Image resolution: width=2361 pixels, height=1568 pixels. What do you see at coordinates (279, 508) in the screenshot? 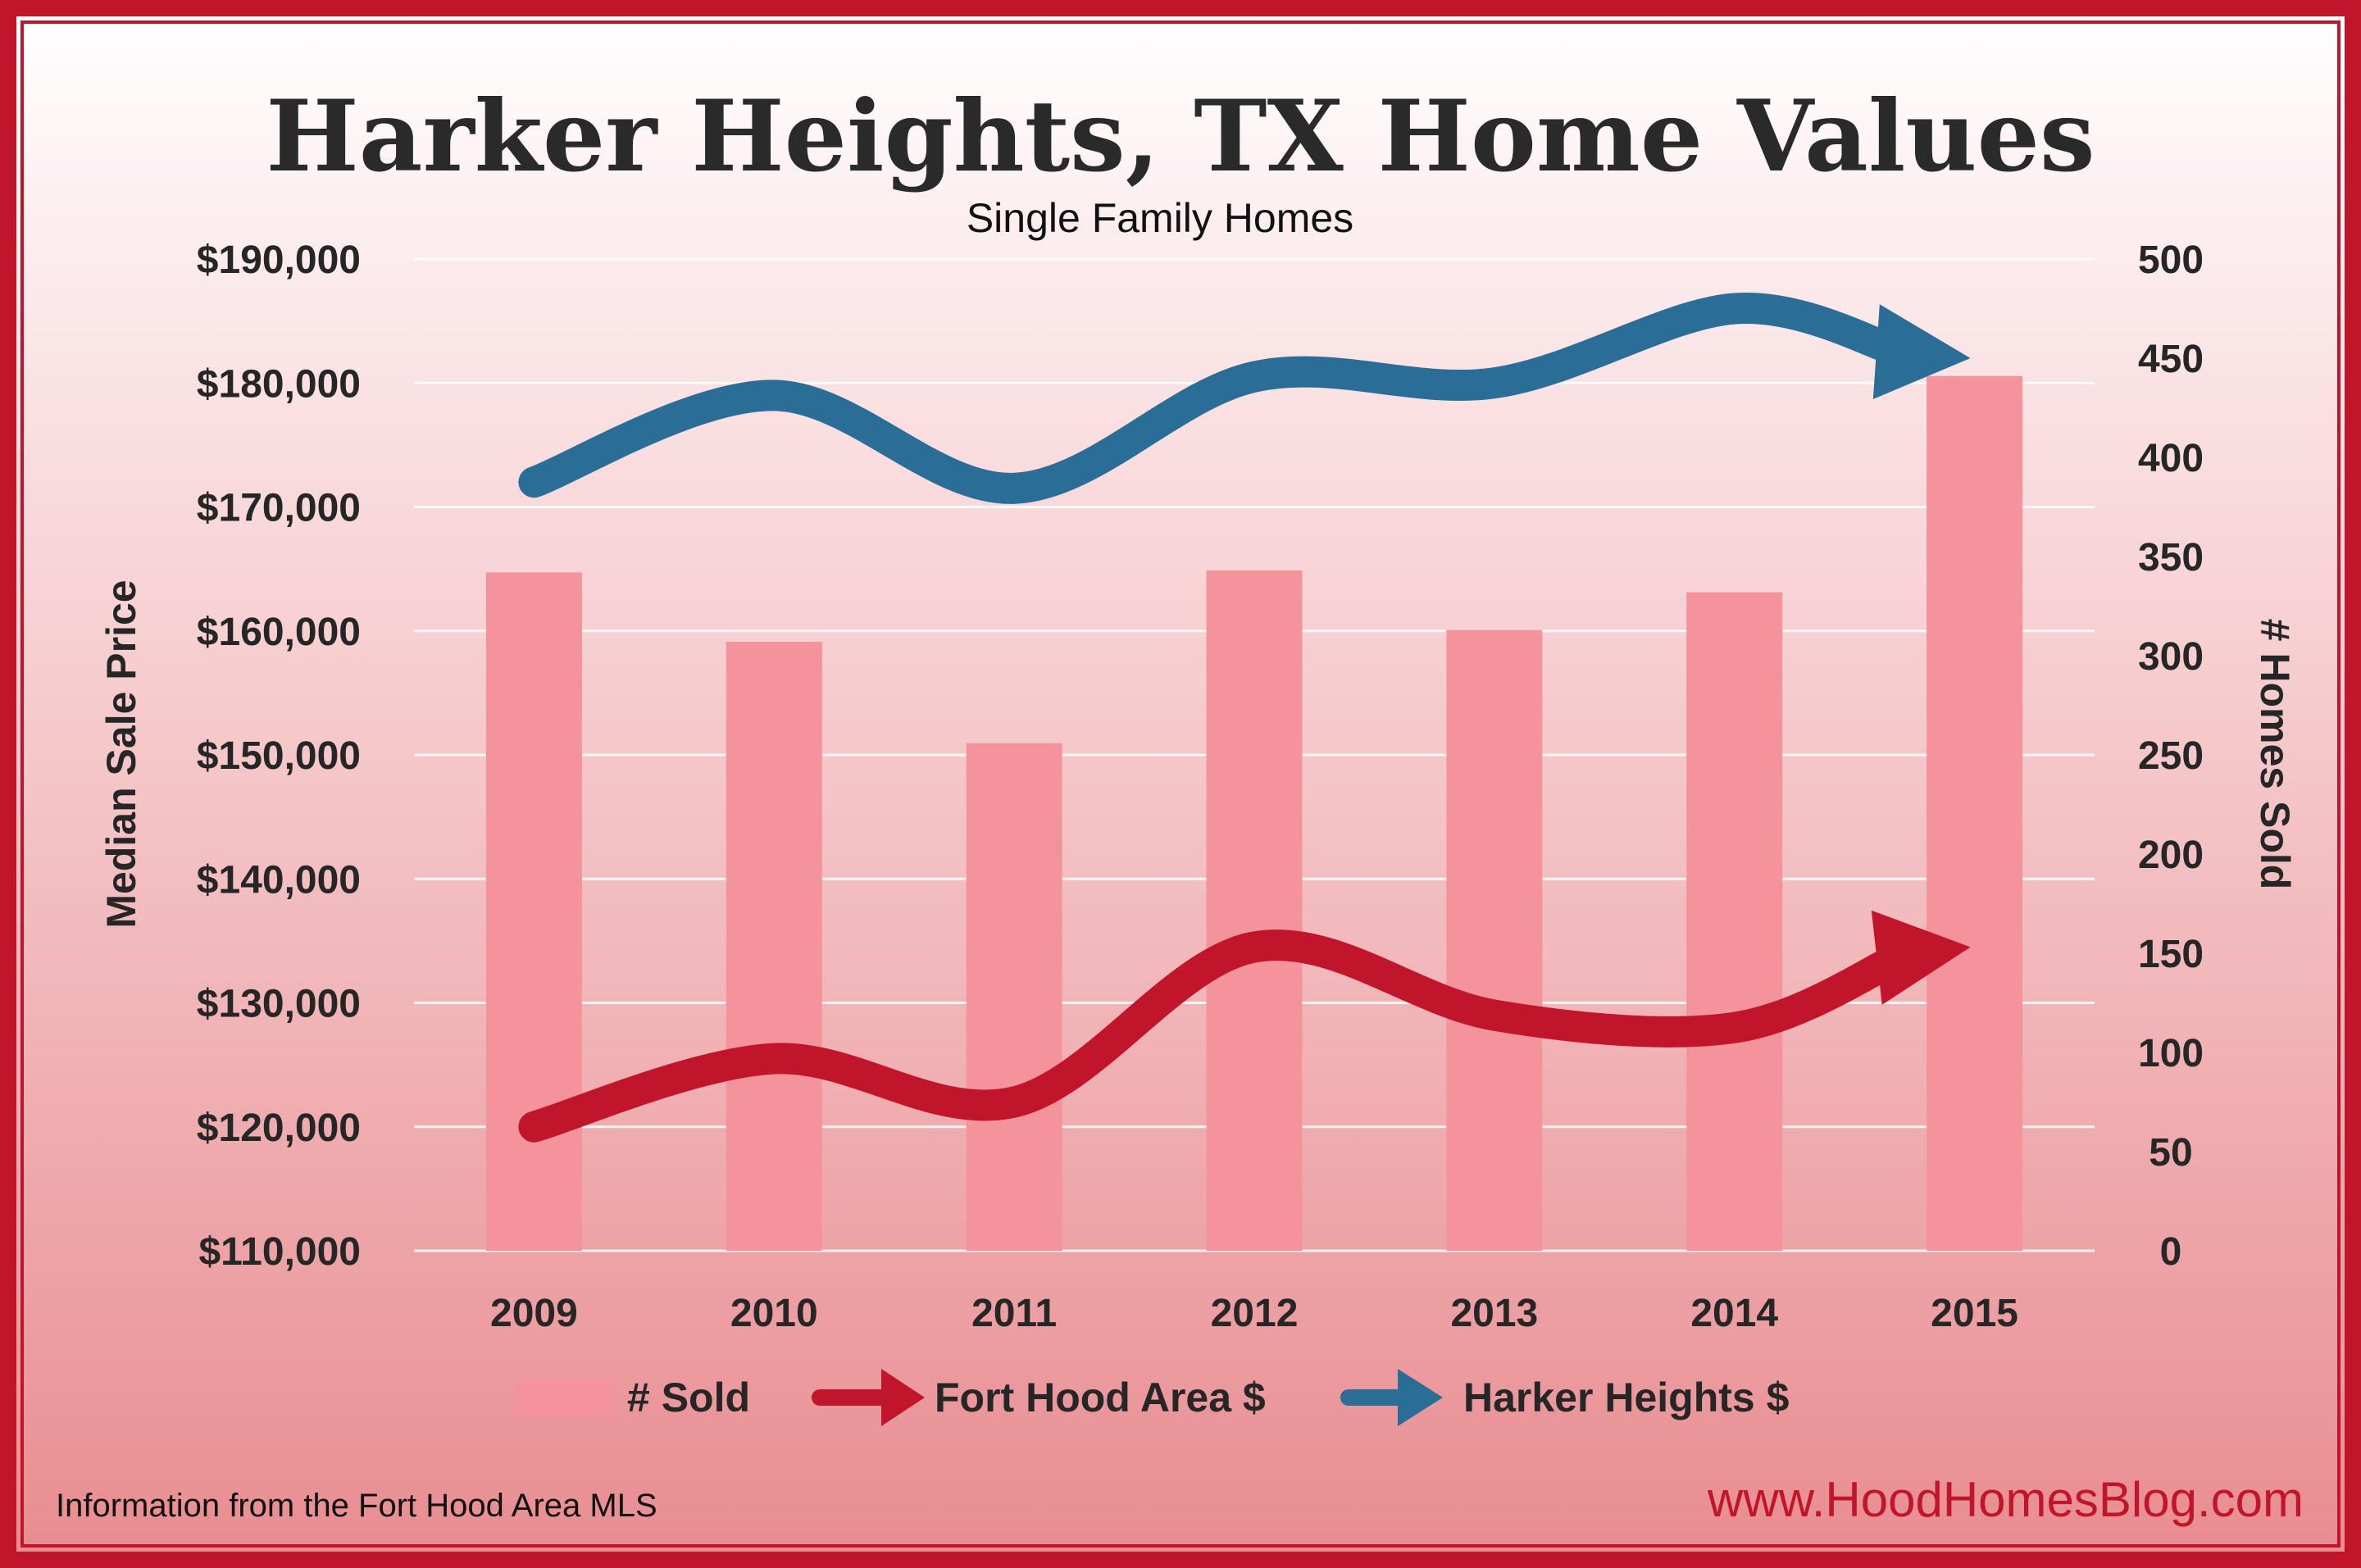
I see `y-tick-label: $170,000` at bounding box center [279, 508].